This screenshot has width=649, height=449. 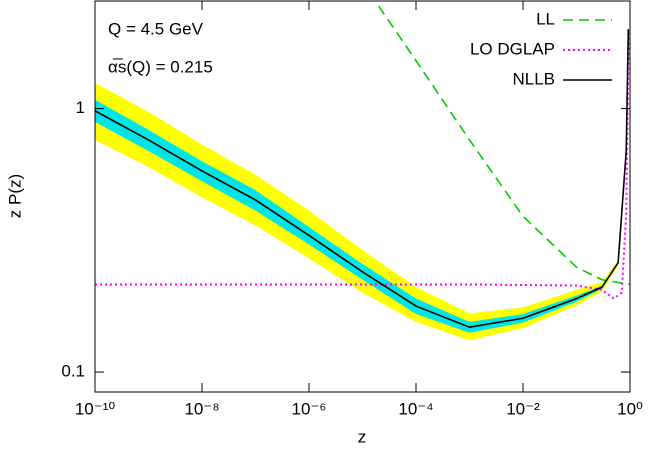 I want to click on legend-label: LL, so click(x=545, y=18).